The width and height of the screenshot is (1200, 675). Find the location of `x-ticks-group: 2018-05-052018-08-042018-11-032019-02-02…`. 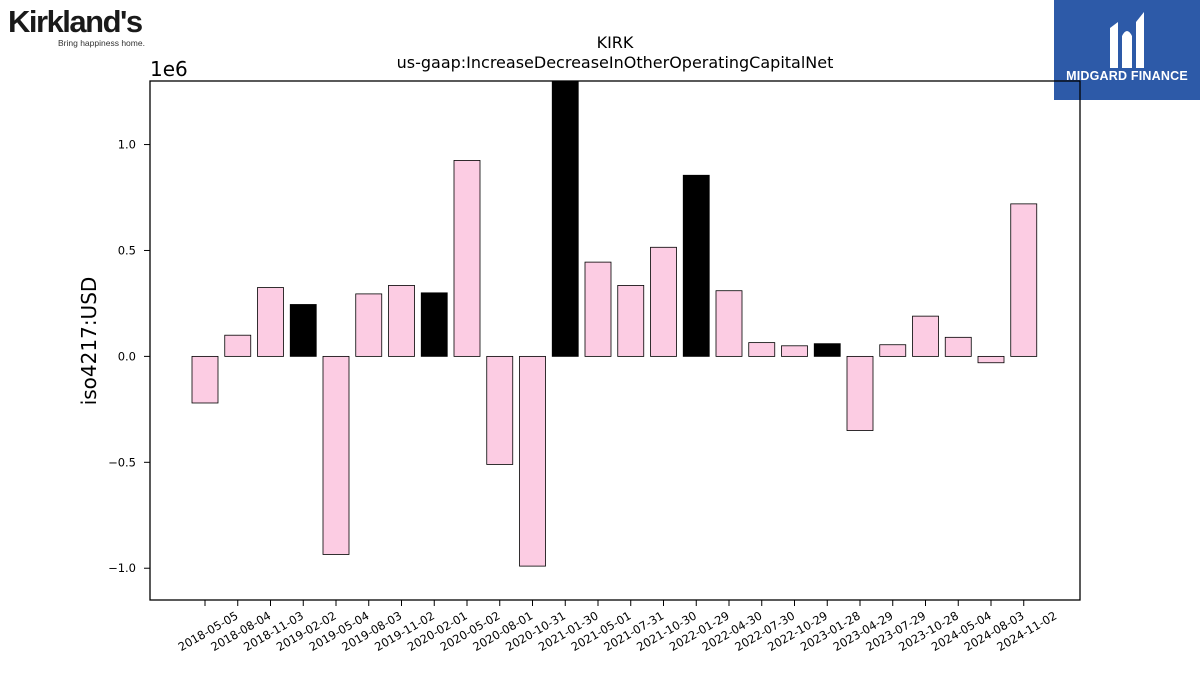

x-ticks-group: 2018-05-052018-08-042018-11-032019-02-02… is located at coordinates (617, 627).